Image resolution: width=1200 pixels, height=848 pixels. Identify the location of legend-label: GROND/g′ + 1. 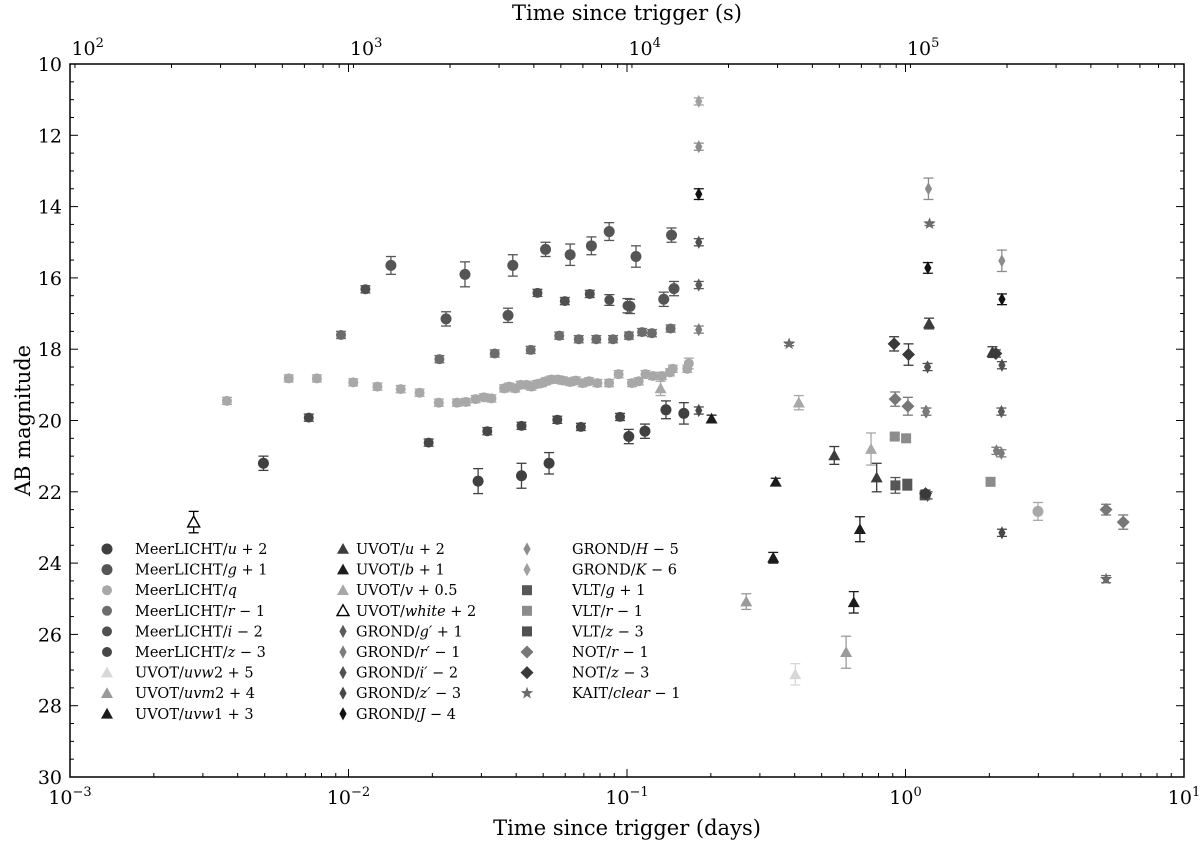
(409, 632).